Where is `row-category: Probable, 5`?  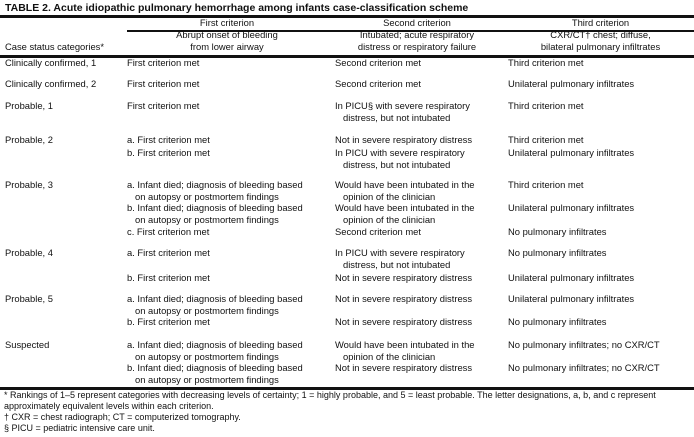 row-category: Probable, 5 is located at coordinates (29, 298).